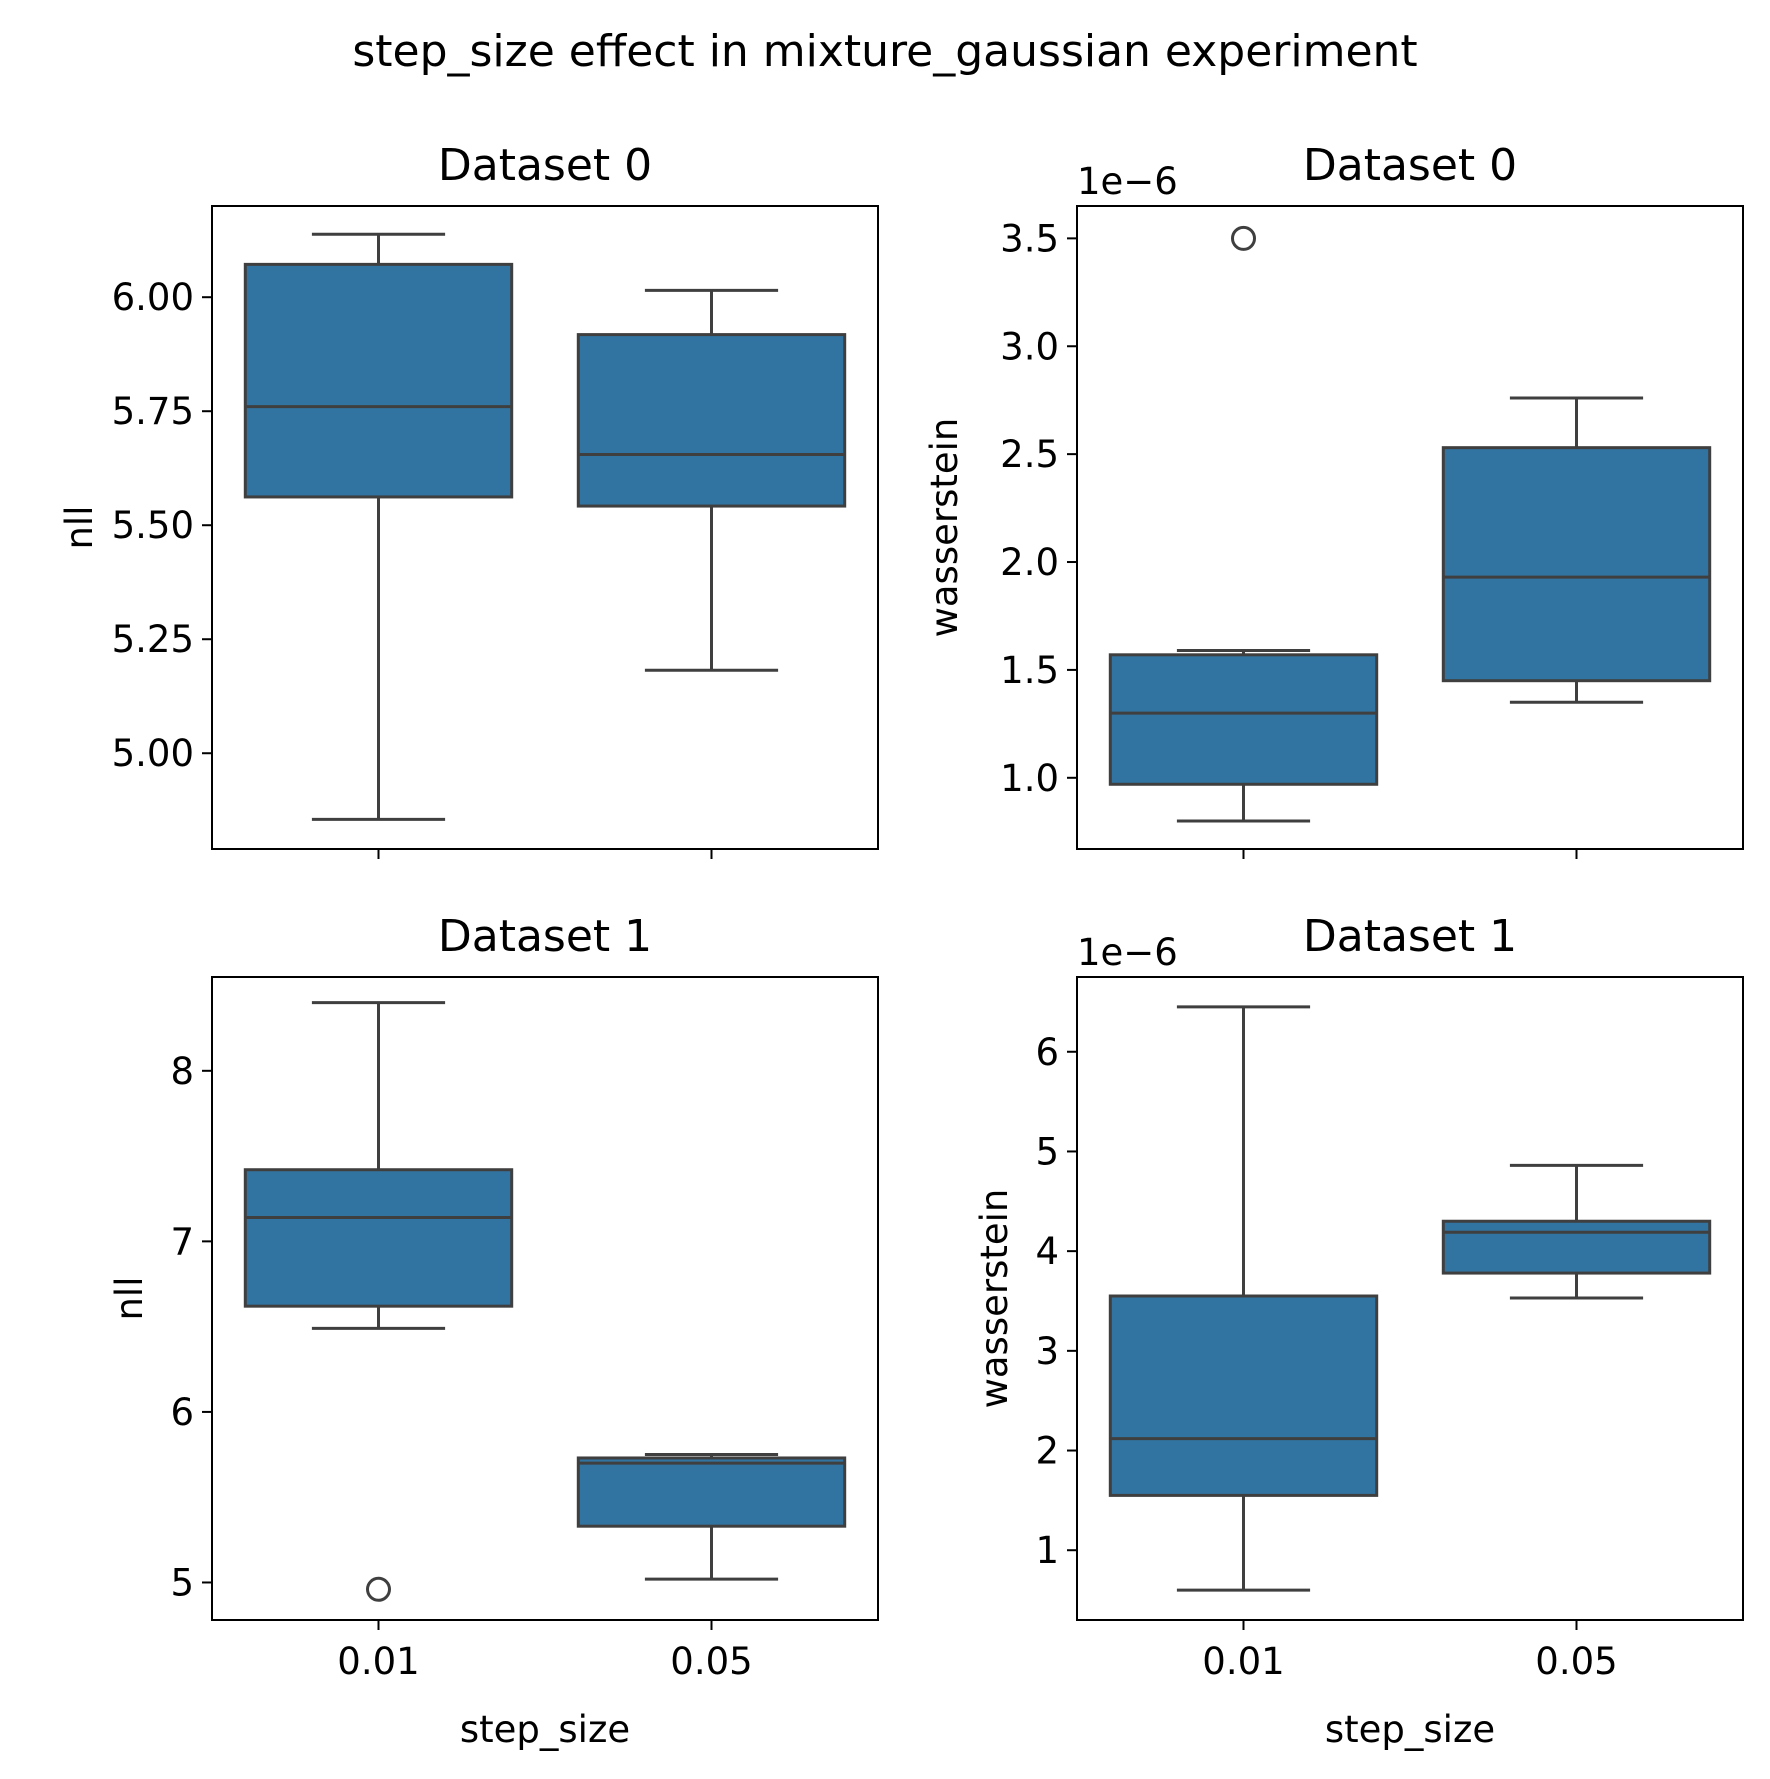 This screenshot has width=1770, height=1779. I want to click on y-tick-label: 2, so click(1047, 1451).